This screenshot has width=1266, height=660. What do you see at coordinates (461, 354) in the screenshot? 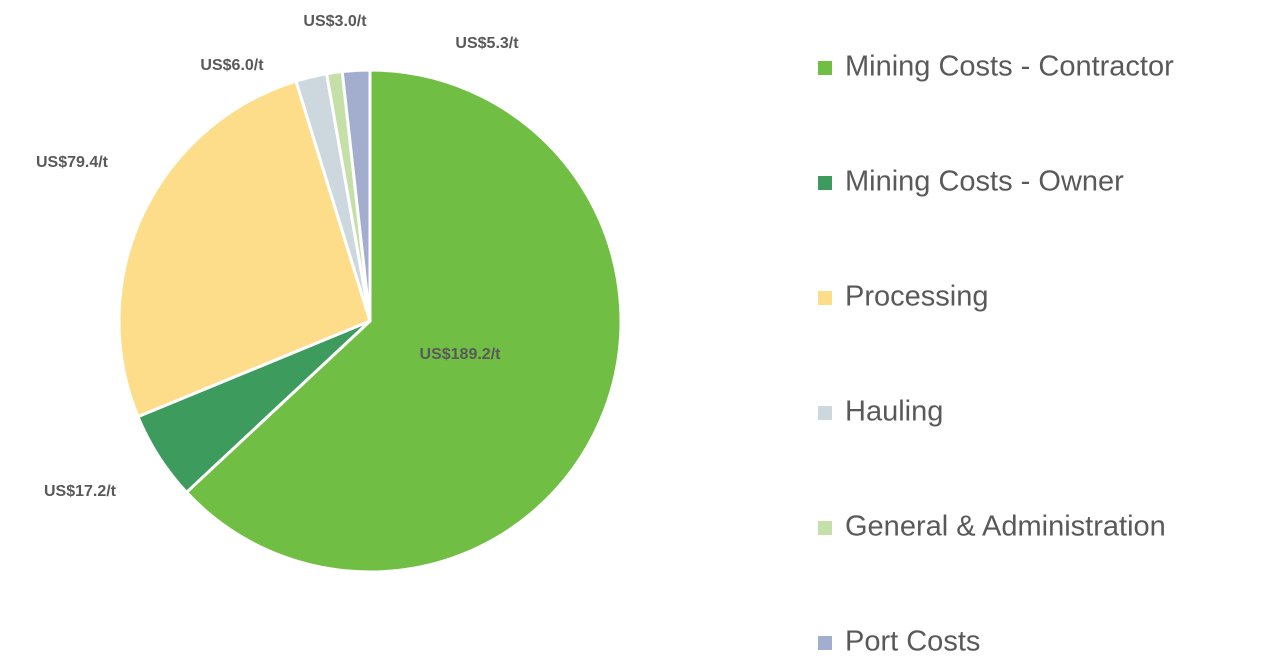
I see `data-label: US$189.2/t` at bounding box center [461, 354].